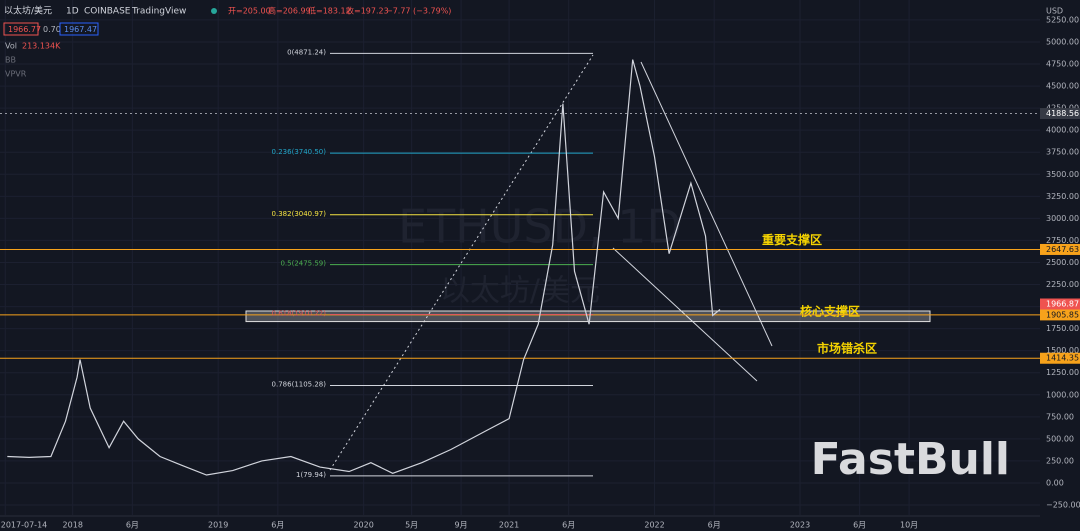  I want to click on fib-label: 0.618(1910.22), so click(299, 314).